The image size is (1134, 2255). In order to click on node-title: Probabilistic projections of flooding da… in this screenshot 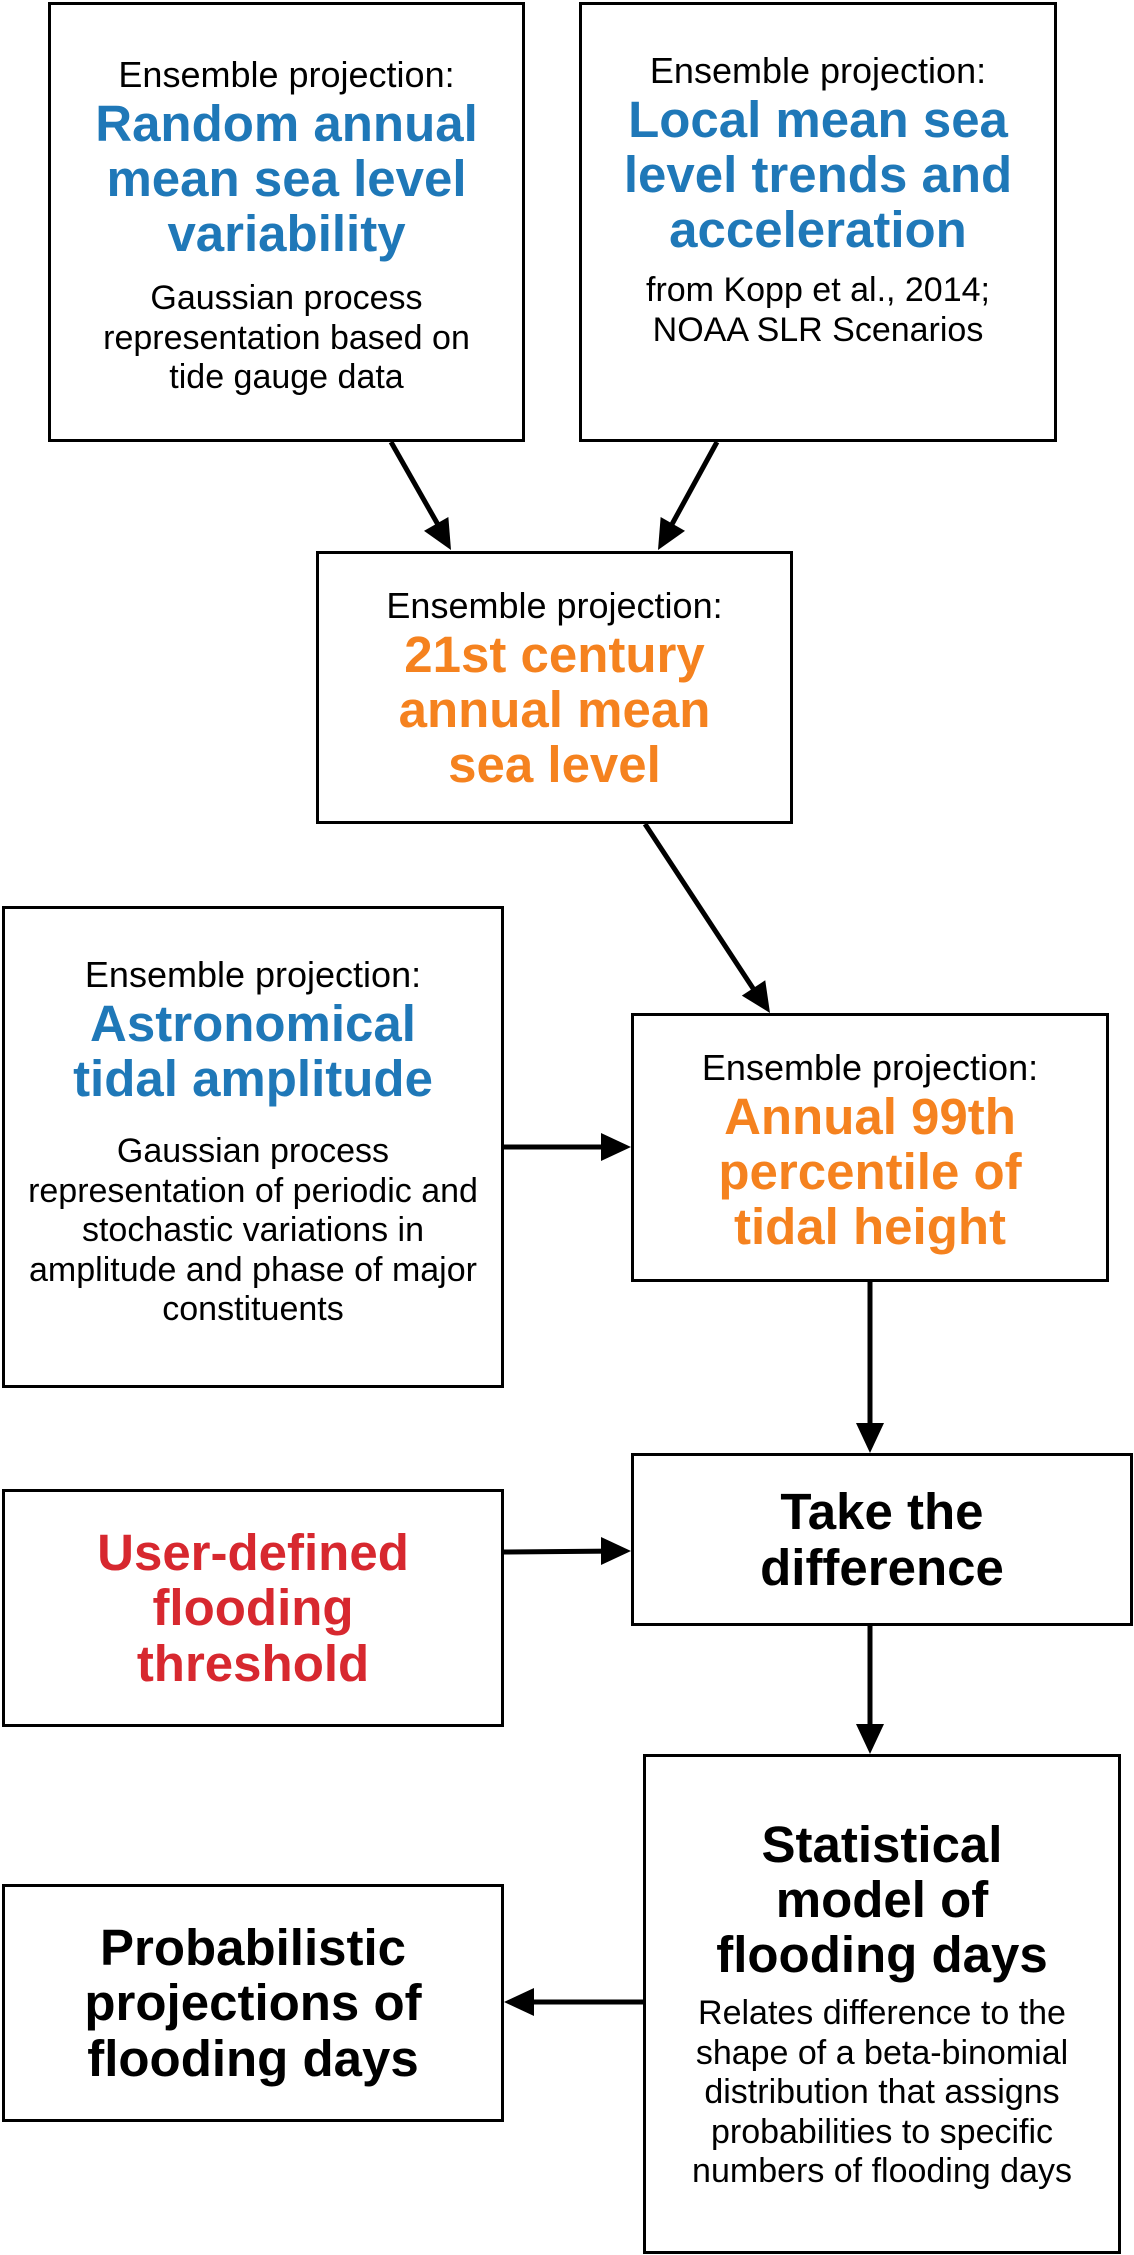, I will do `click(253, 2003)`.